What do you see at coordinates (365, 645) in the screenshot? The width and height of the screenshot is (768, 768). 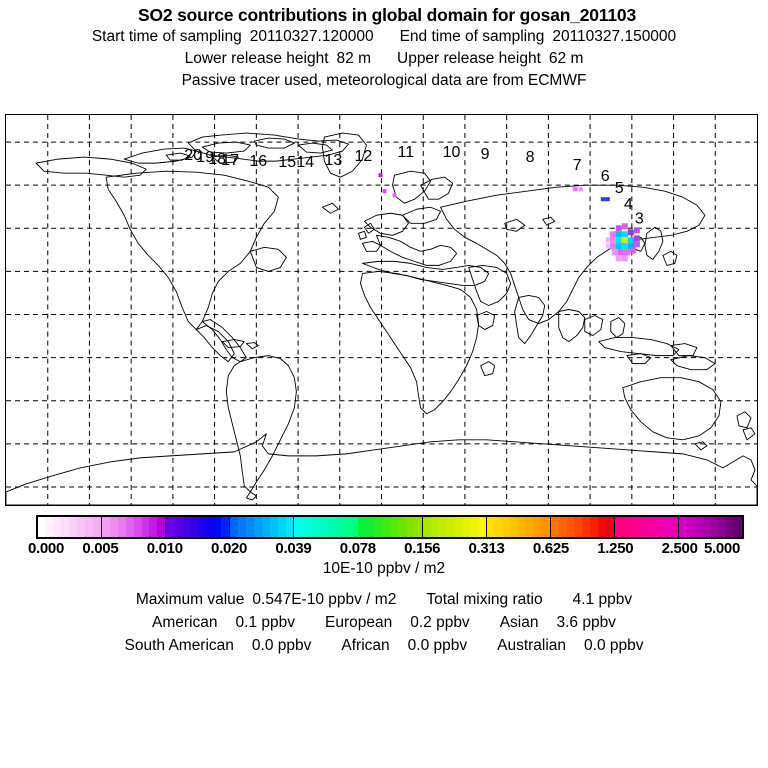 I see `region-label-african: African` at bounding box center [365, 645].